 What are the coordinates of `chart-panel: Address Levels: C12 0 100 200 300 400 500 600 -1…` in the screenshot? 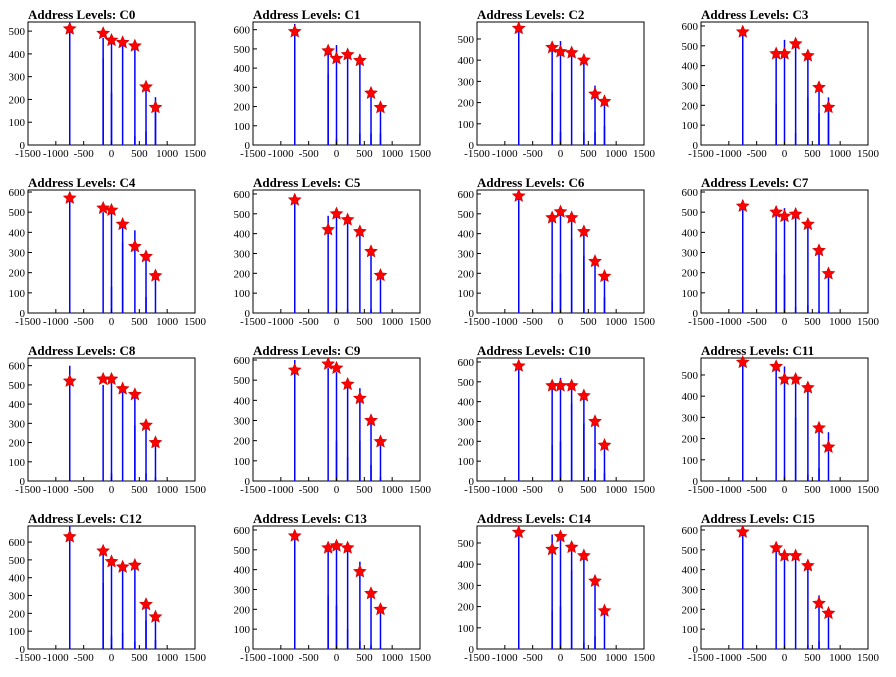 It's located at (108, 587).